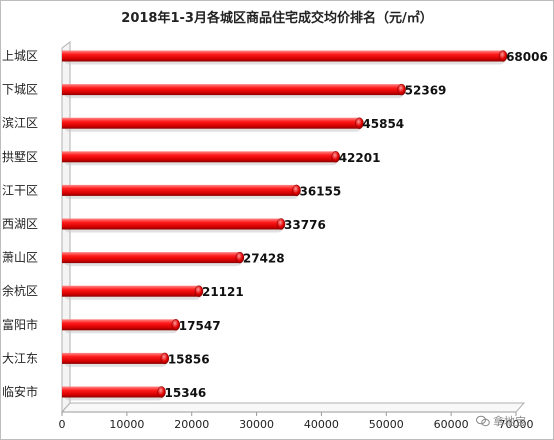  What do you see at coordinates (509, 421) in the screenshot?
I see `watermark-text: 拿地宝` at bounding box center [509, 421].